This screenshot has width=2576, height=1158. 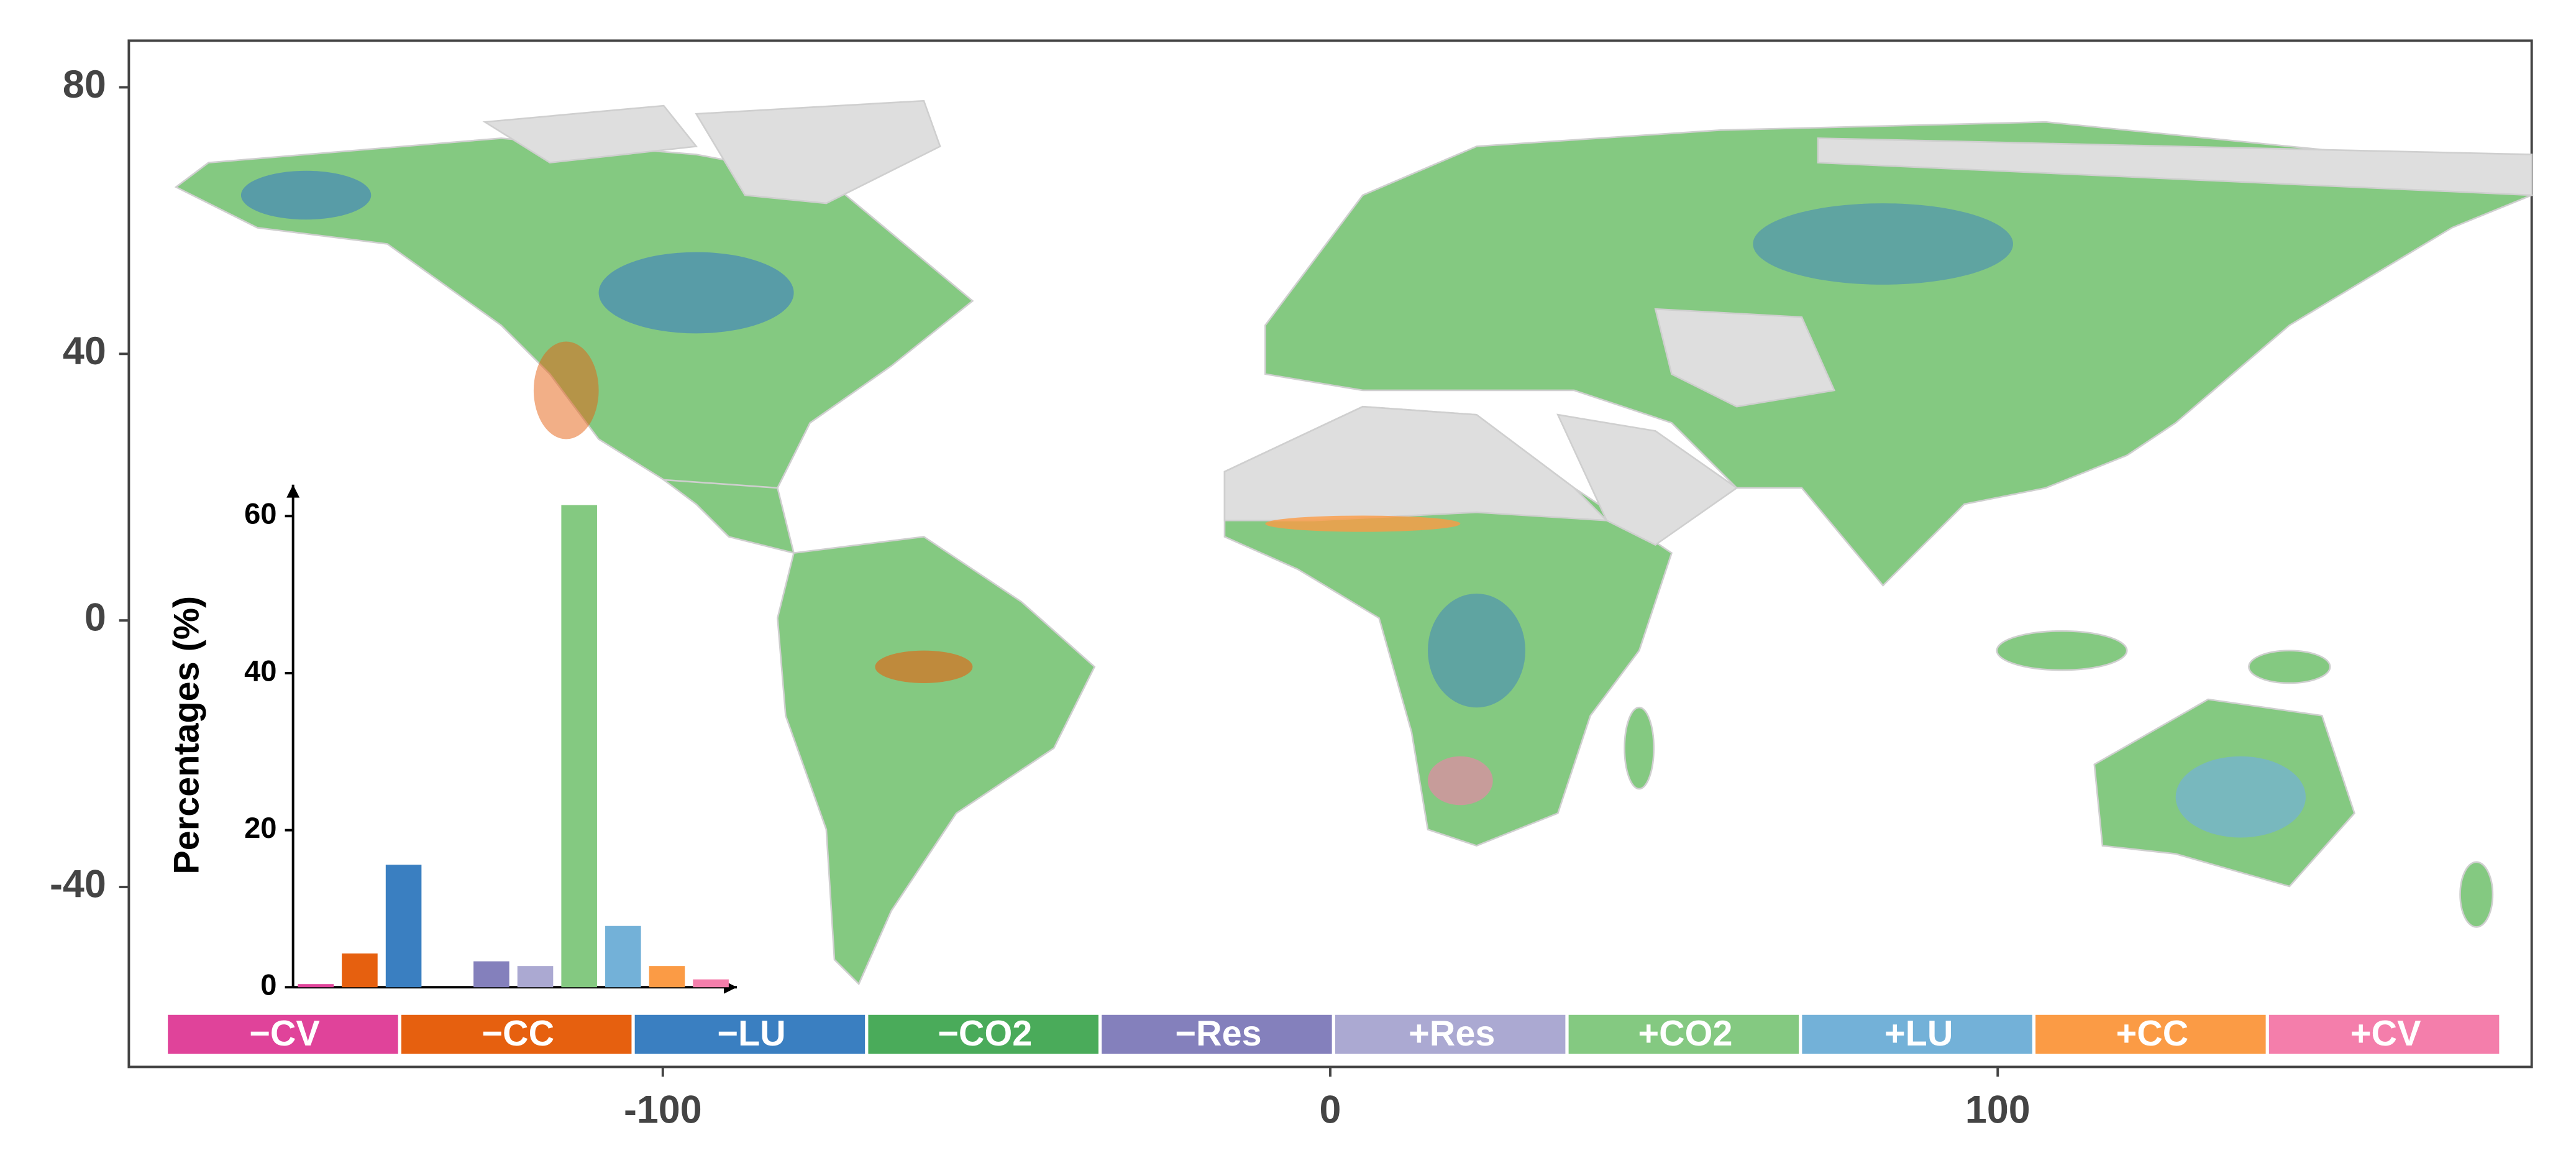 I want to click on y-tick-label: 0, so click(x=95, y=618).